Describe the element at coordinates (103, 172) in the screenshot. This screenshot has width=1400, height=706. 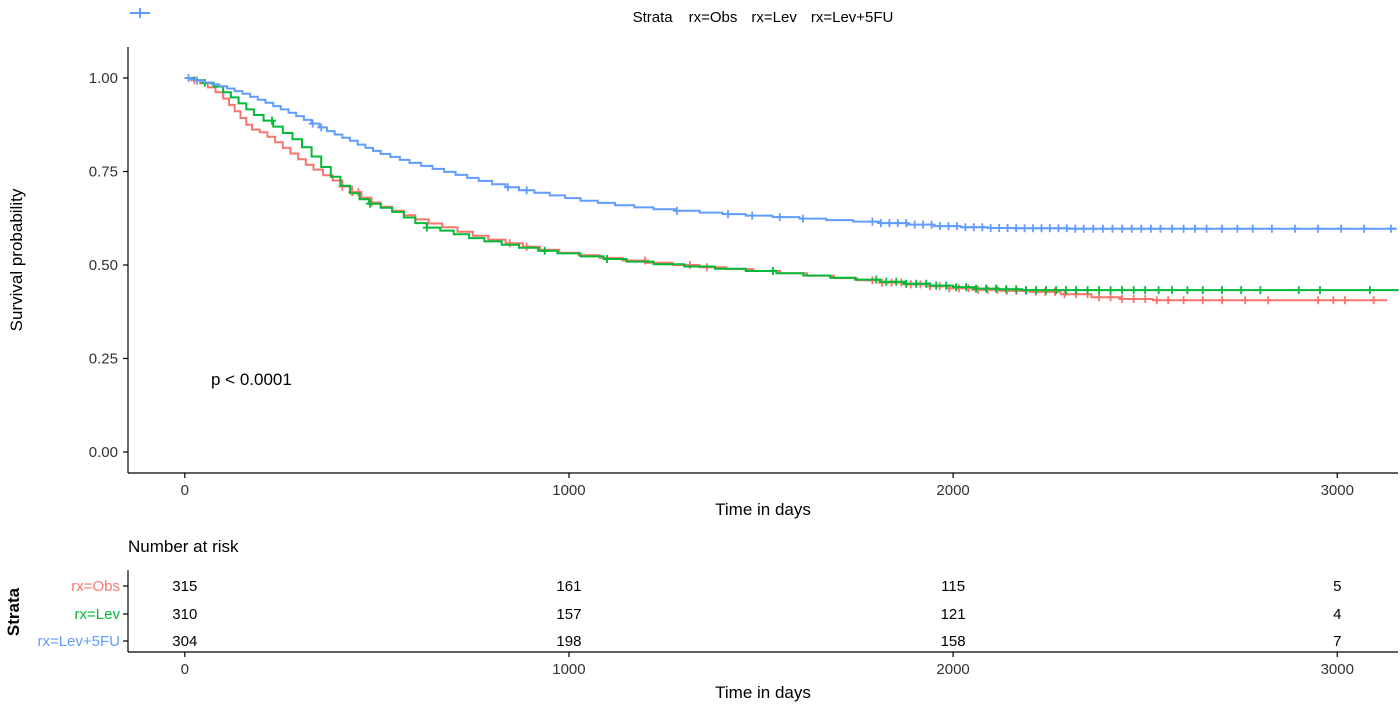
I see `y-tick-label: 0.75` at that location.